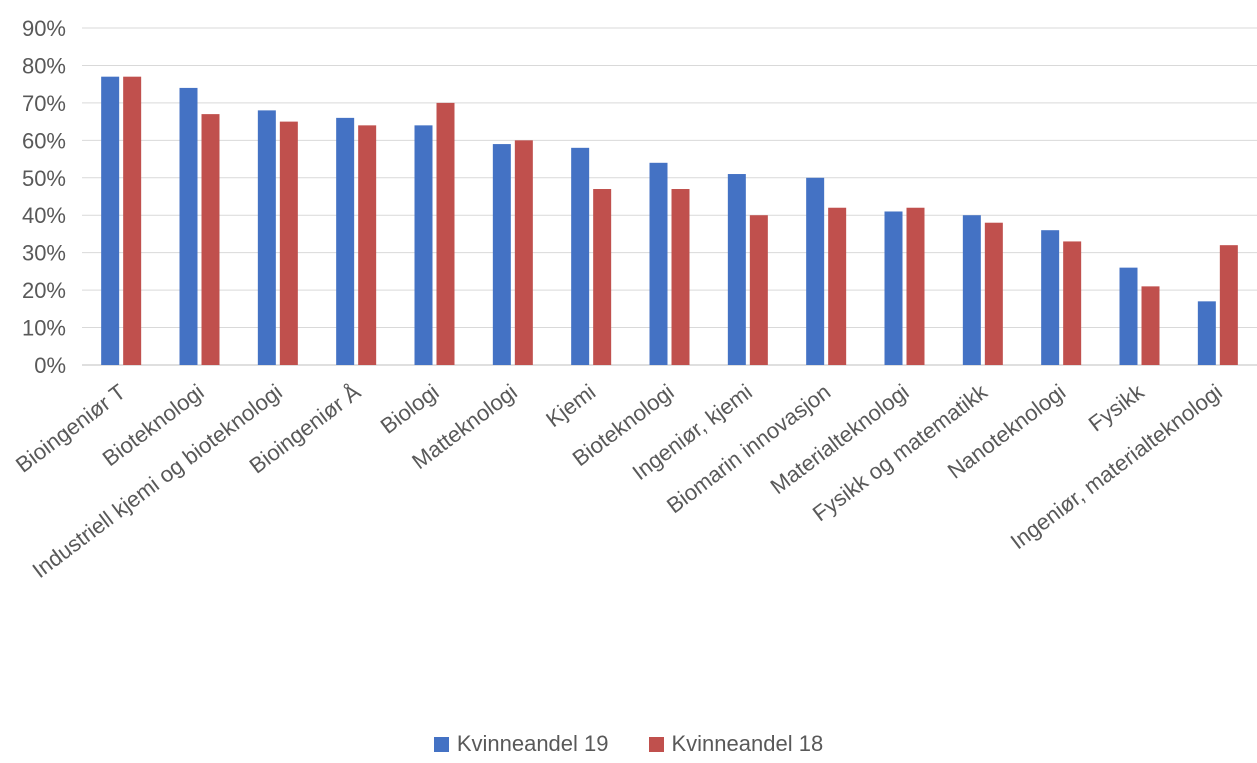 Image resolution: width=1257 pixels, height=763 pixels. I want to click on y-tick-label: 50%, so click(44, 178).